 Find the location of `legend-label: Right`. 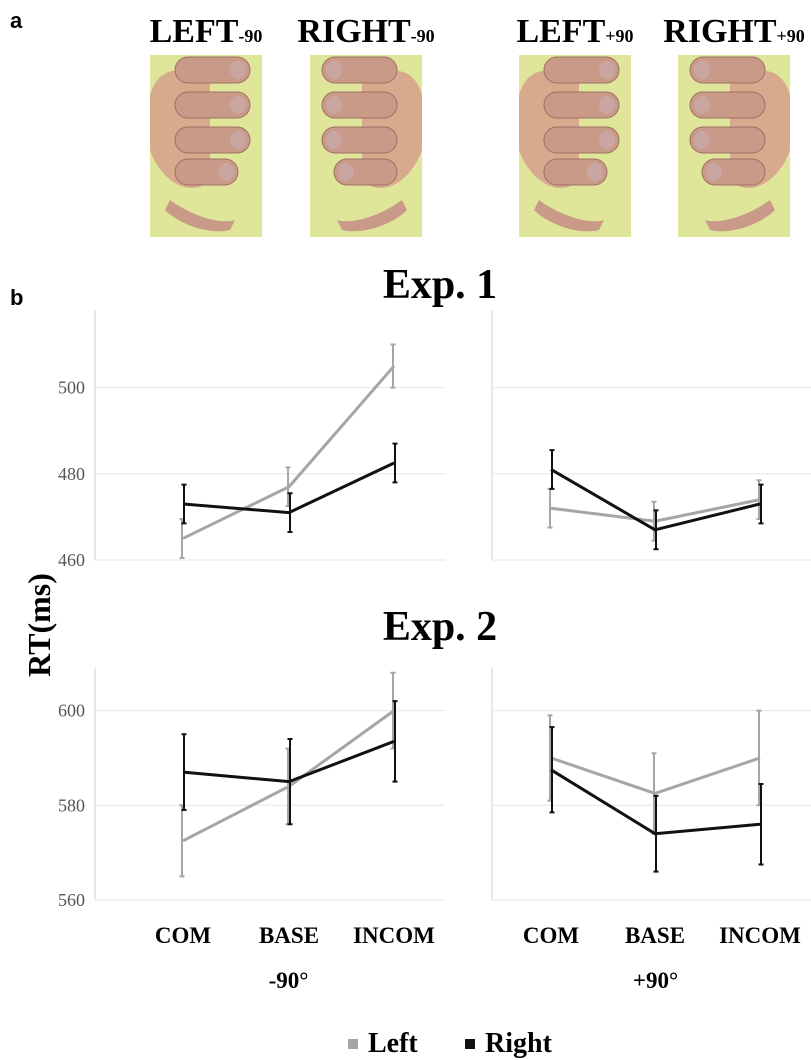

legend-label: Right is located at coordinates (519, 1043).